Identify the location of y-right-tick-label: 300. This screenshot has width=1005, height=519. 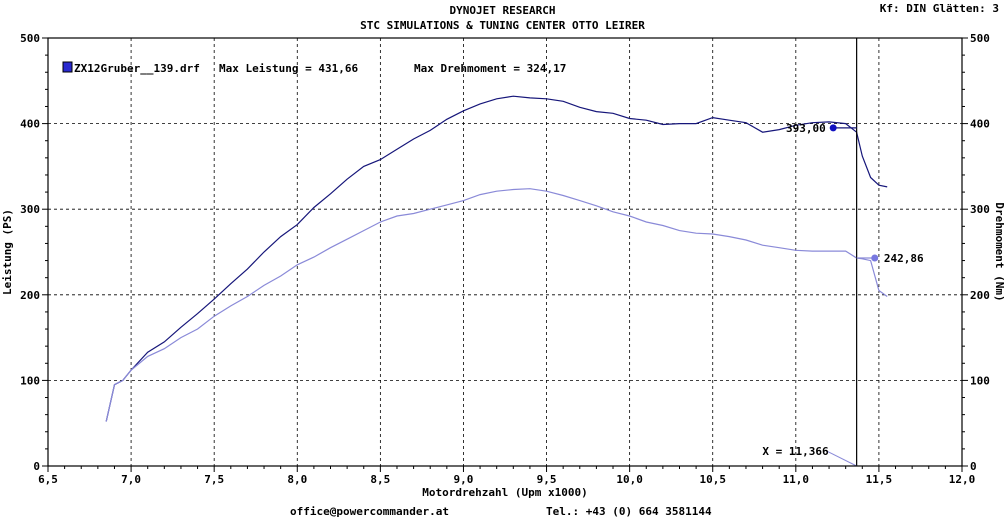
(980, 209).